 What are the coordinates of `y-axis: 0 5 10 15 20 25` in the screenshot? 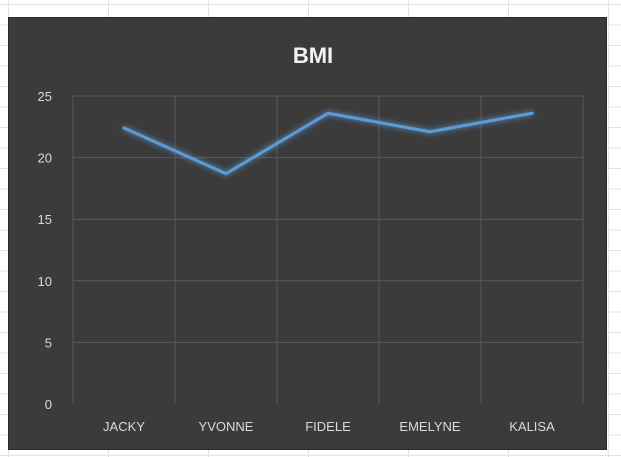 It's located at (45, 250).